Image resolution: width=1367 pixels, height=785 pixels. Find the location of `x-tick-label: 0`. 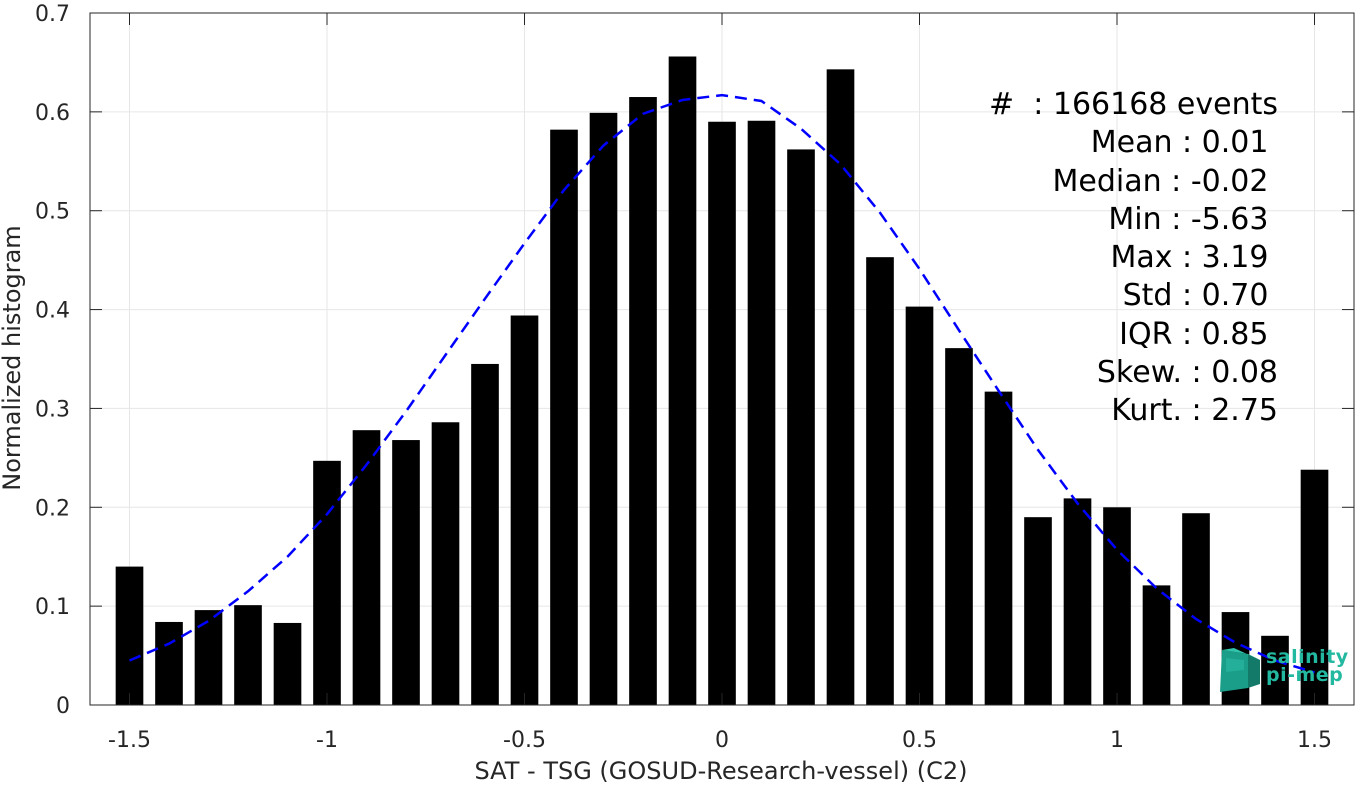

x-tick-label: 0 is located at coordinates (722, 740).